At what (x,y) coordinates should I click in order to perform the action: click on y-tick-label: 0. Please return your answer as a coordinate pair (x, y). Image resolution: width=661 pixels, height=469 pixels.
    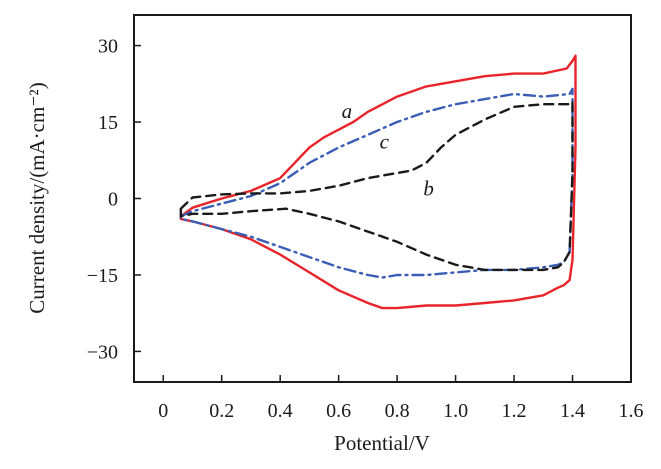
    Looking at the image, I should click on (113, 200).